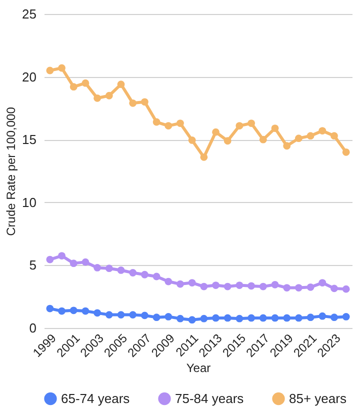 The image size is (358, 412). Describe the element at coordinates (32, 328) in the screenshot. I see `y-tick-label: 0` at that location.